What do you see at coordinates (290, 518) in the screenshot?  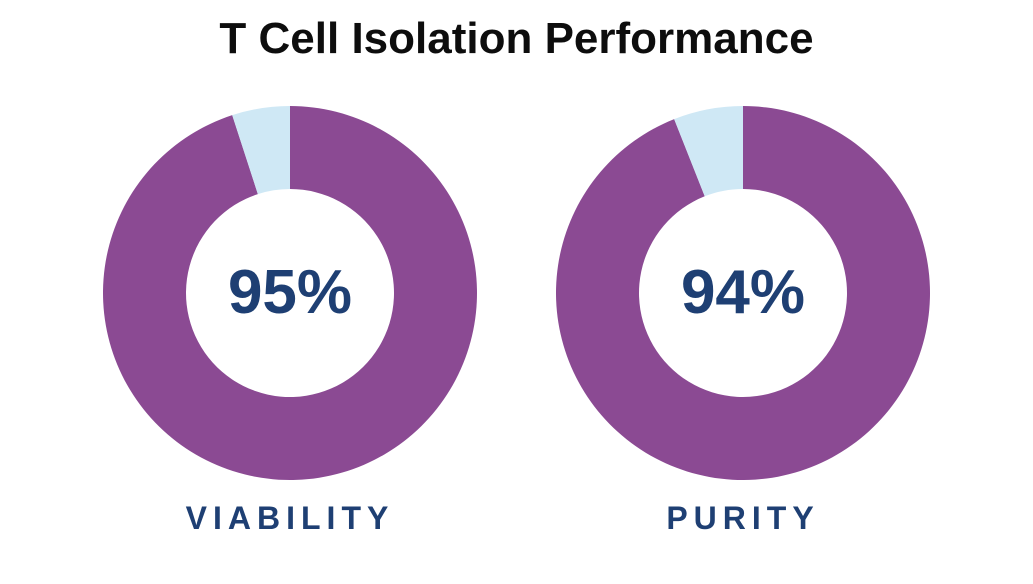 I see `viability-label: VIABILITY` at bounding box center [290, 518].